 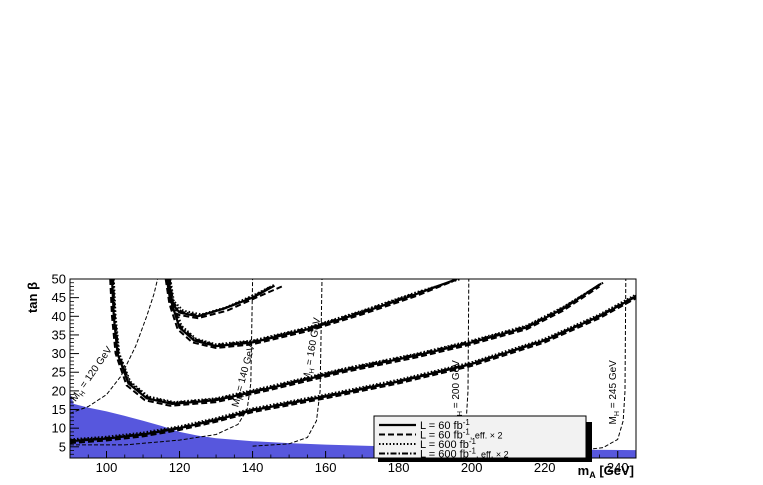 I want to click on x-tick-label-120: 120, so click(x=180, y=467).